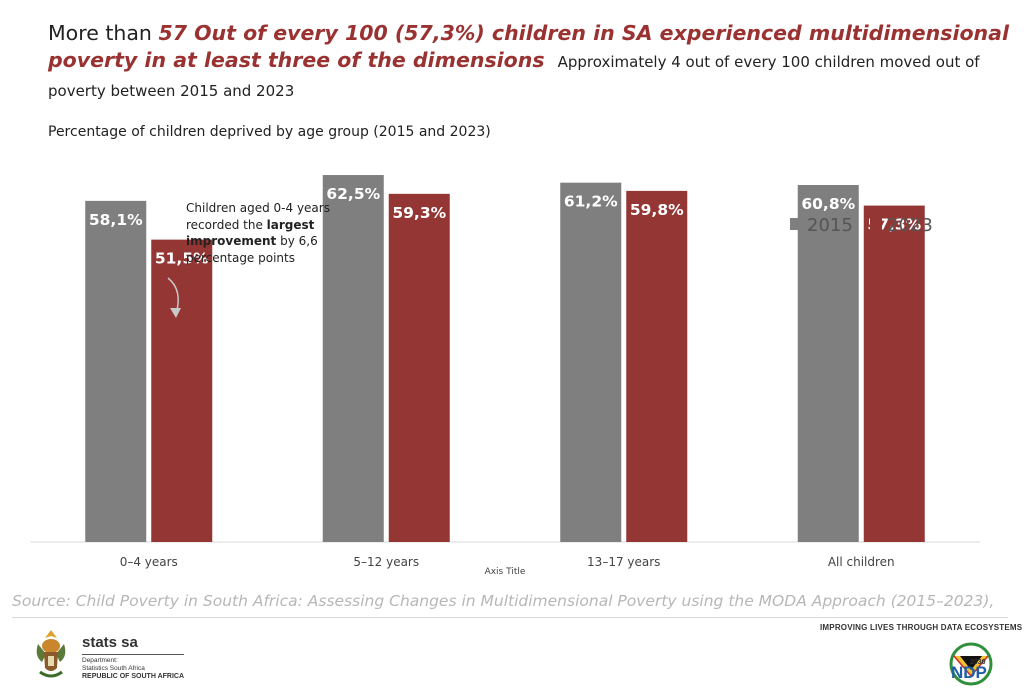  What do you see at coordinates (861, 562) in the screenshot?
I see `x-tick-label-3: All children` at bounding box center [861, 562].